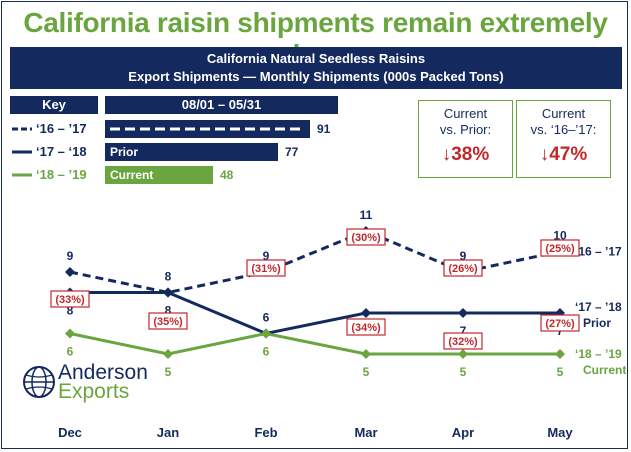  I want to click on point-label-s1-2: 6, so click(266, 318).